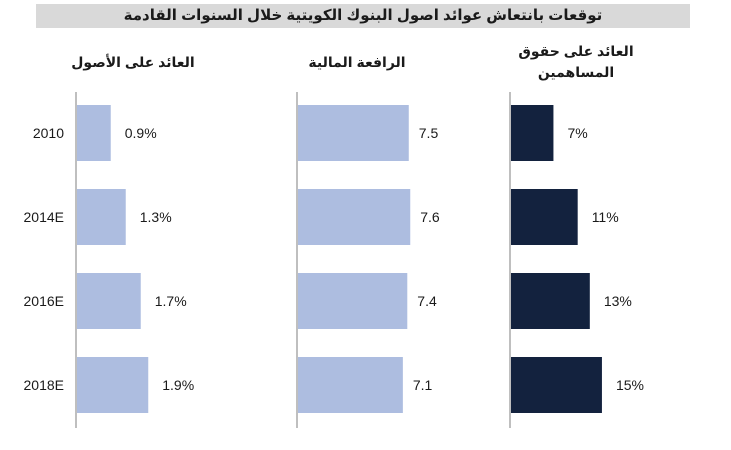 The height and width of the screenshot is (450, 731). What do you see at coordinates (44, 301) in the screenshot?
I see `category-label: 2016E` at bounding box center [44, 301].